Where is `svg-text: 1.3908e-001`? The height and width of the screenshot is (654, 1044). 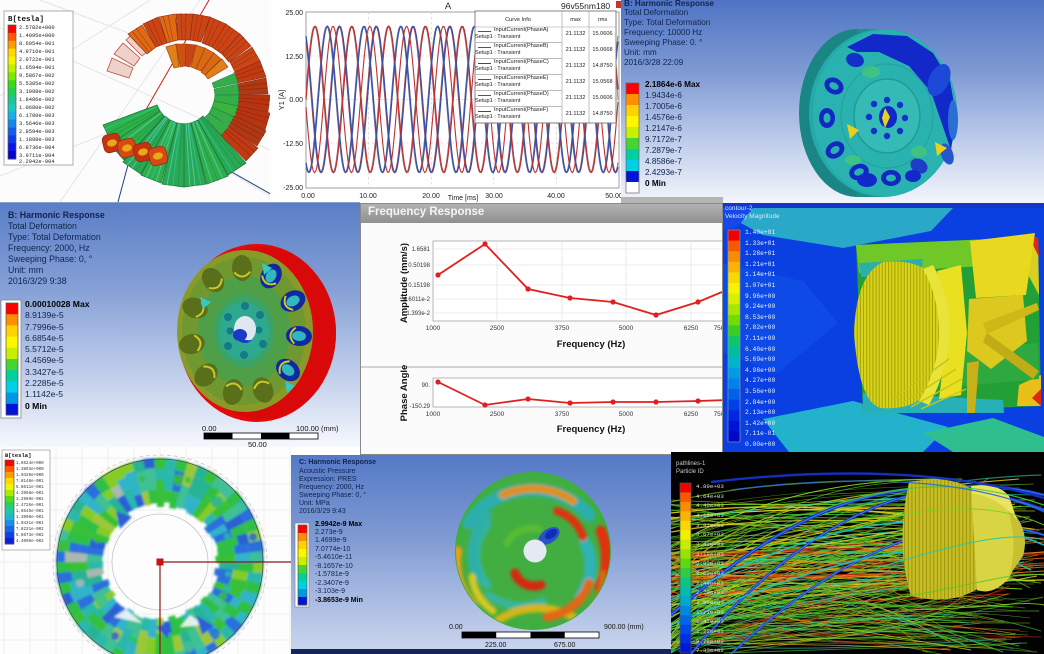 svg-text: 1.3908e-001 is located at coordinates (30, 518).